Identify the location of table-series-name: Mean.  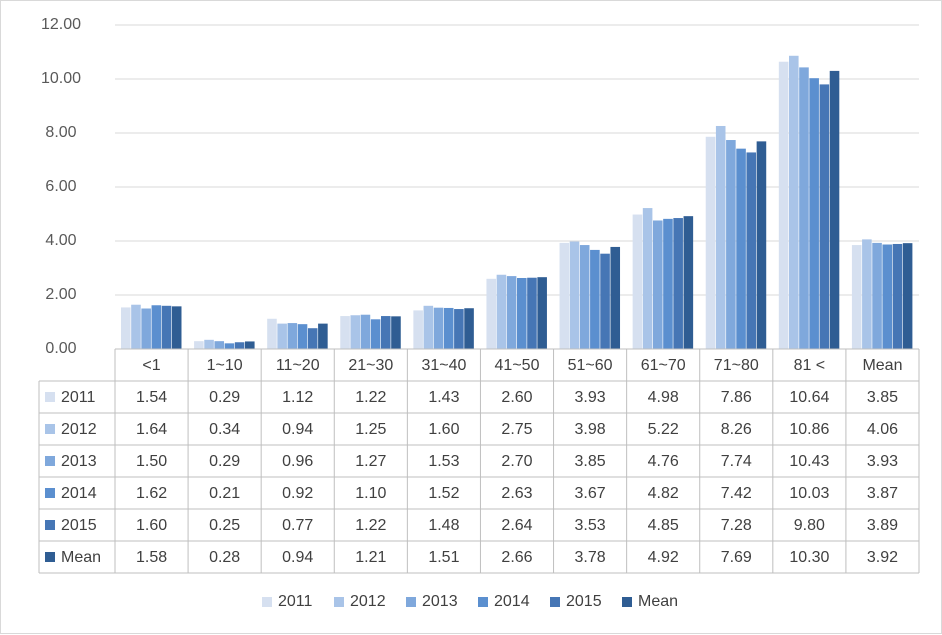
(81, 557).